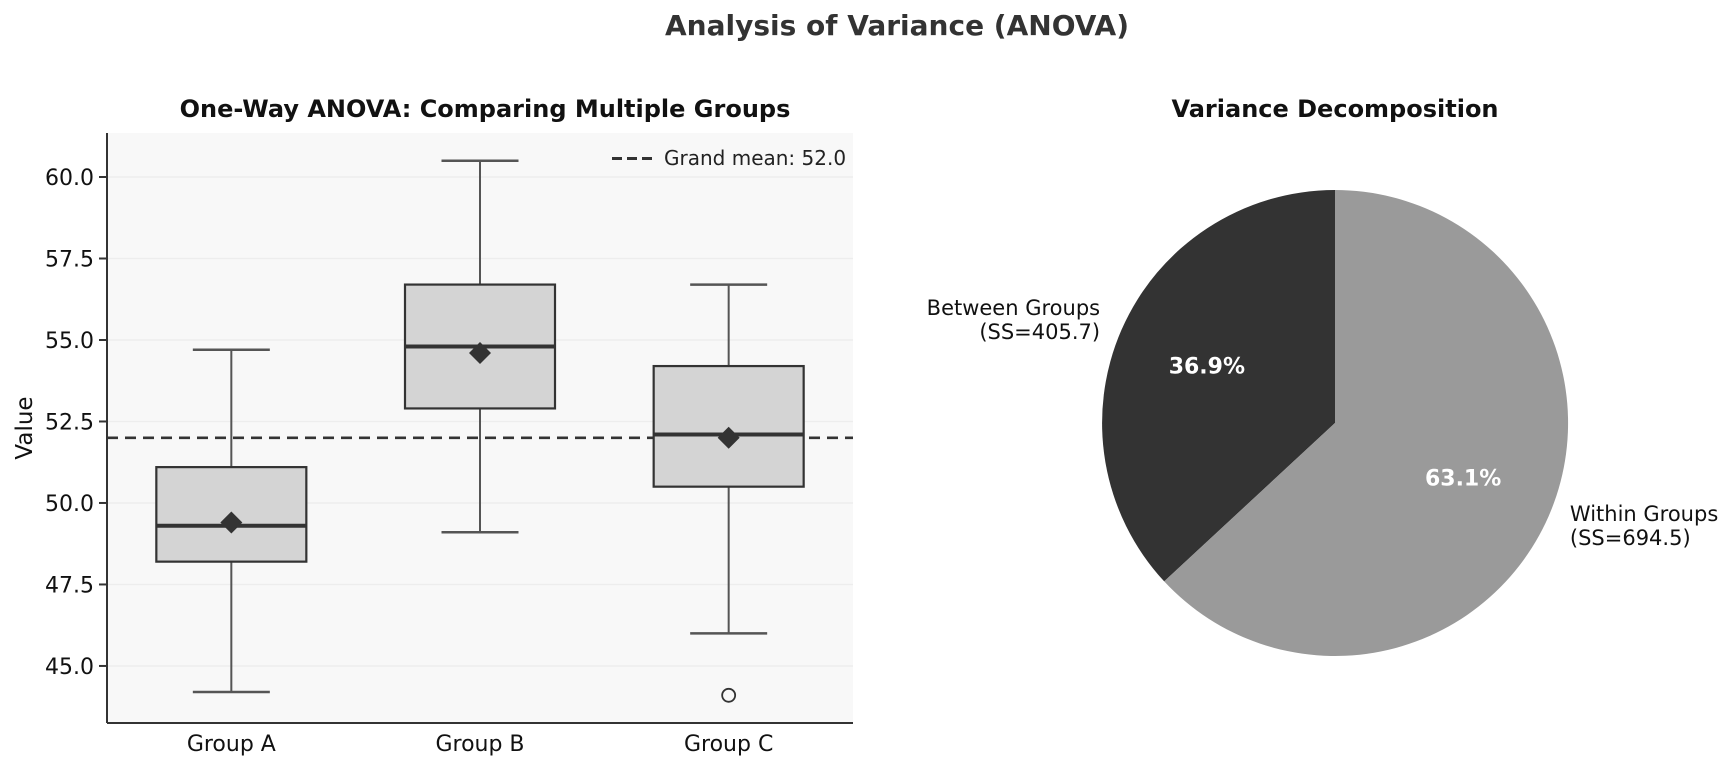  I want to click on x-tick-label: Group B, so click(479, 744).